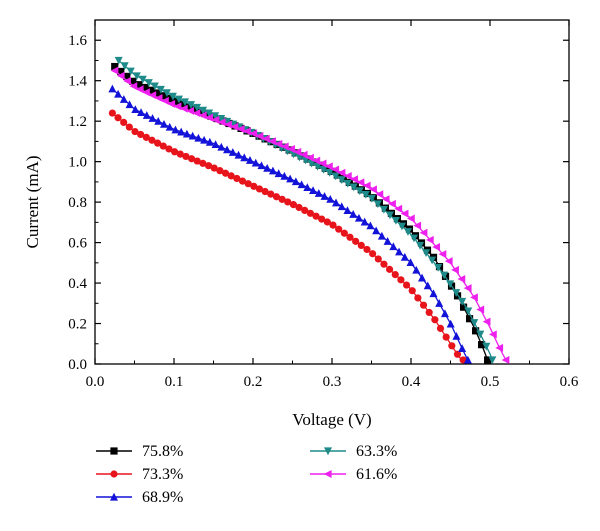  Describe the element at coordinates (77, 41) in the screenshot. I see `y-tick-label: 1.6` at that location.